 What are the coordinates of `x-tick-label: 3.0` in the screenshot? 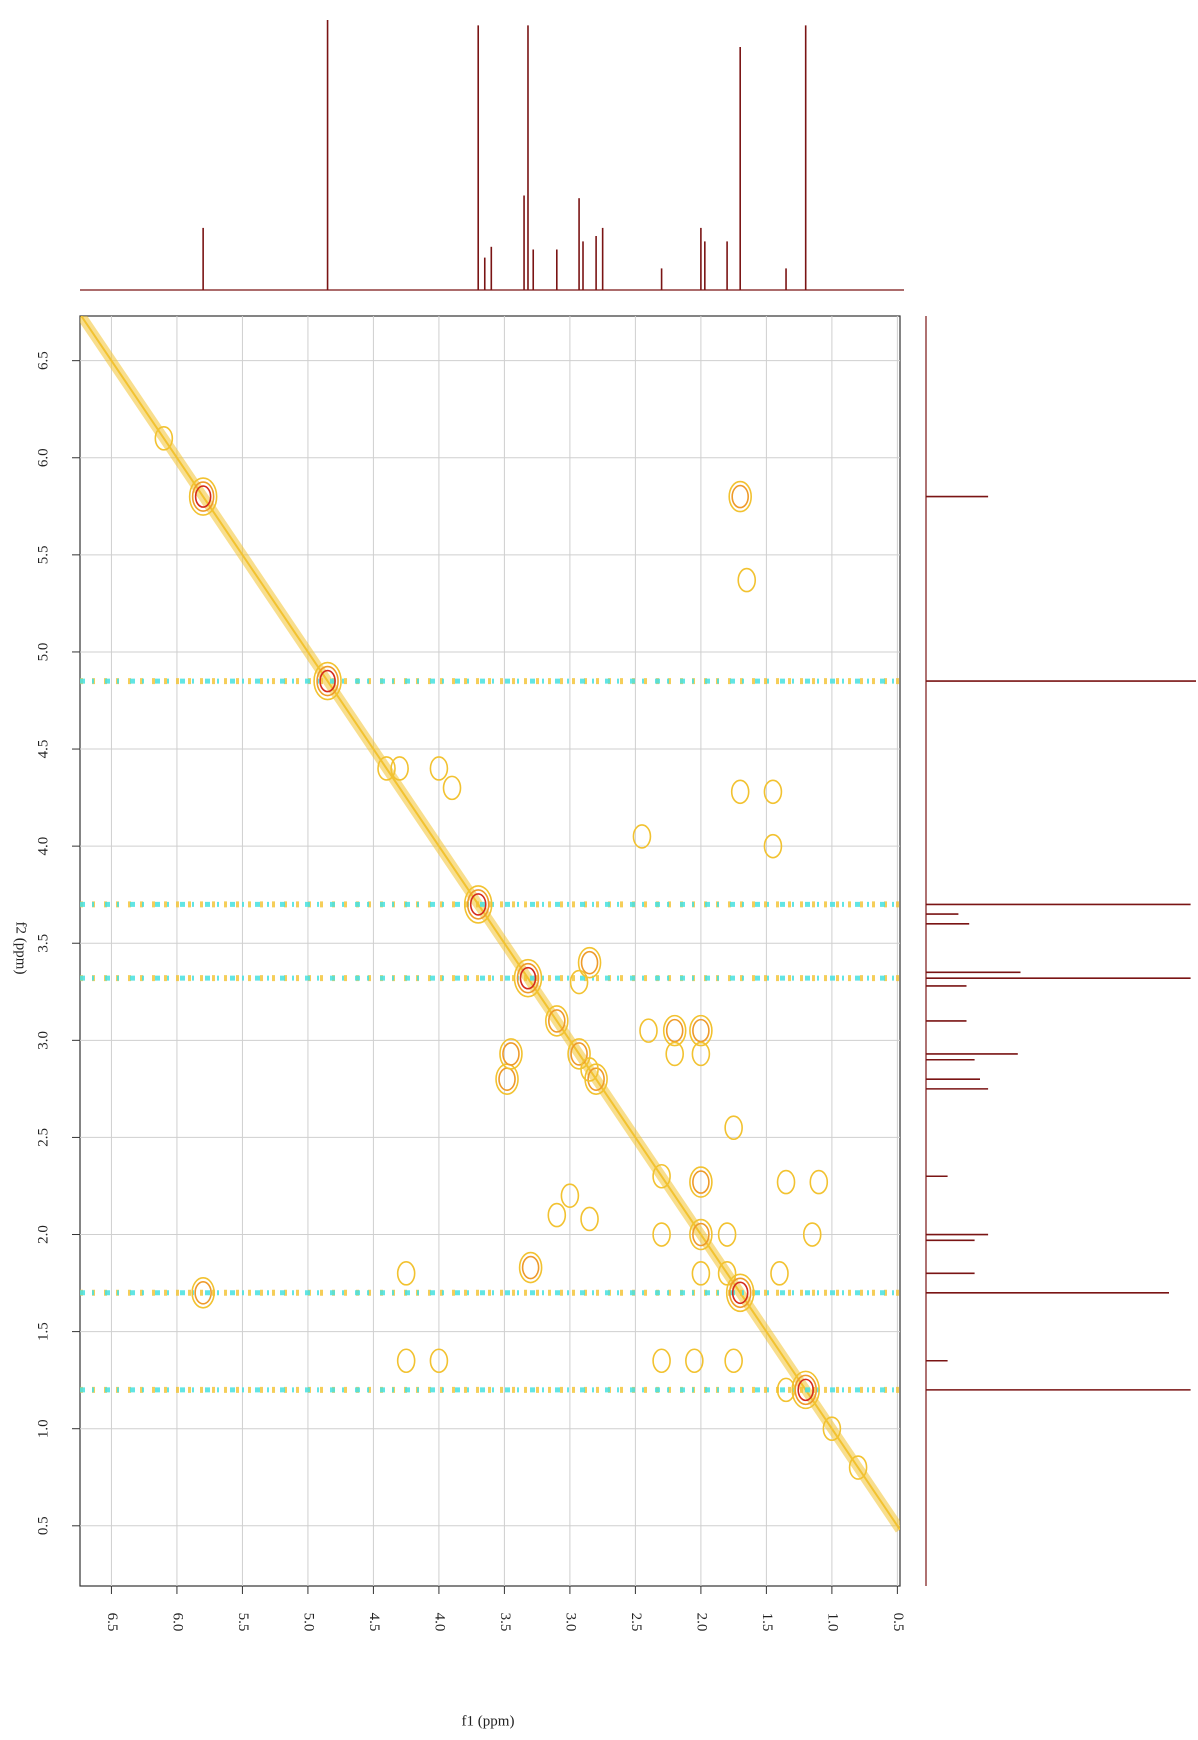 It's located at (570, 1622).